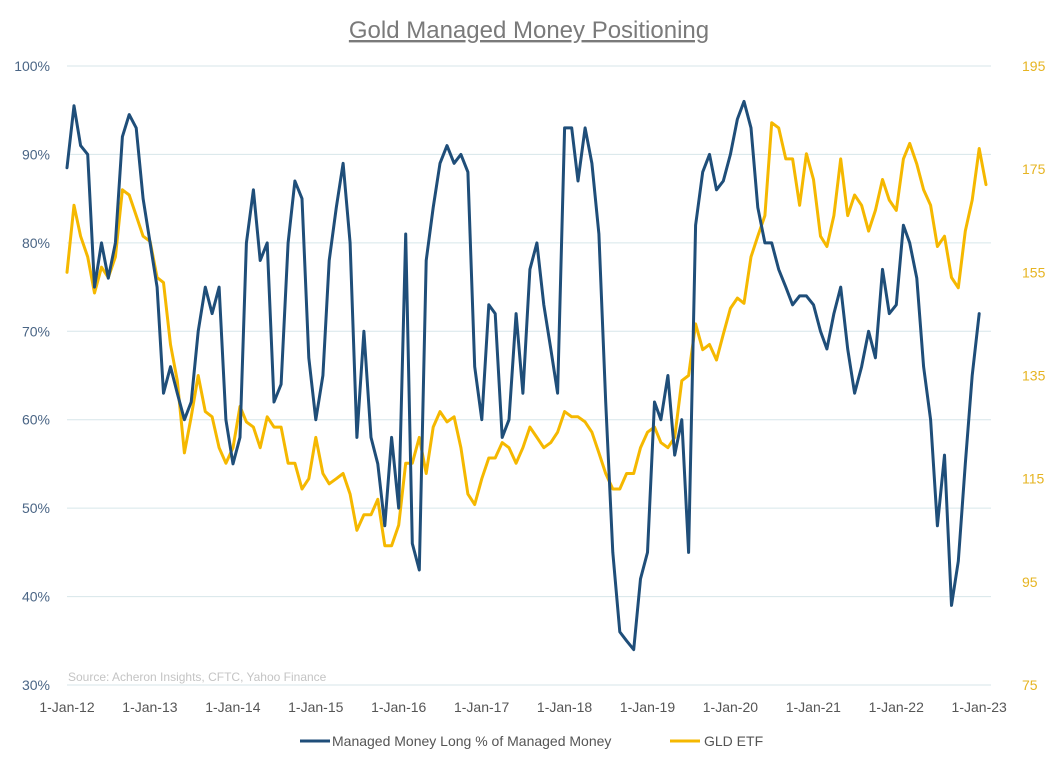  I want to click on left-axis: 30% 40% 50% 60% 70% 80% 90% 100%, so click(32, 375).